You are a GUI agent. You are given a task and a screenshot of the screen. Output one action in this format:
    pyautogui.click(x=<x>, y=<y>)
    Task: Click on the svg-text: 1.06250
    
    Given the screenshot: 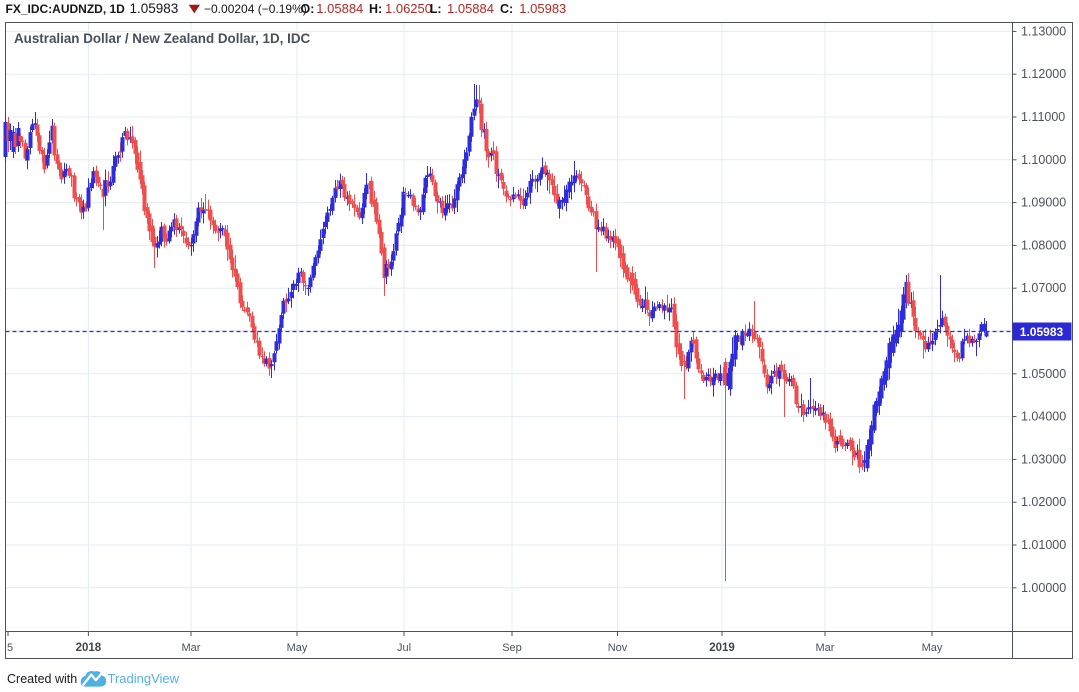 What is the action you would take?
    pyautogui.click(x=408, y=8)
    